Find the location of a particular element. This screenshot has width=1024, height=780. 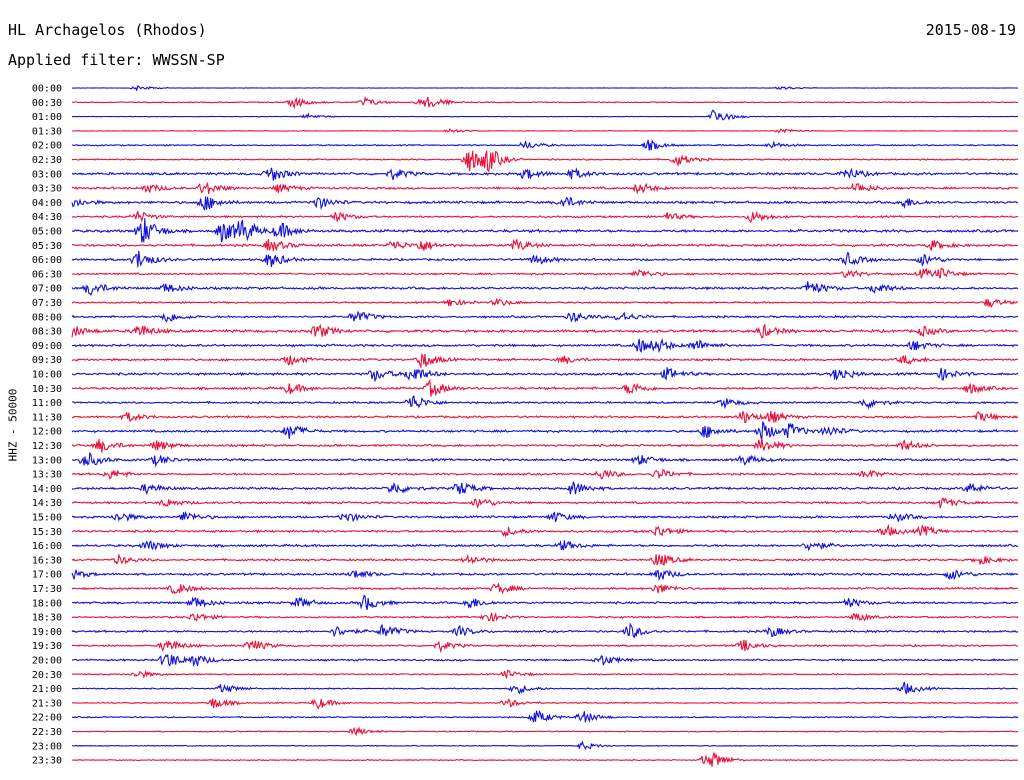

tick-label-1830: 18:30 is located at coordinates (47, 618).